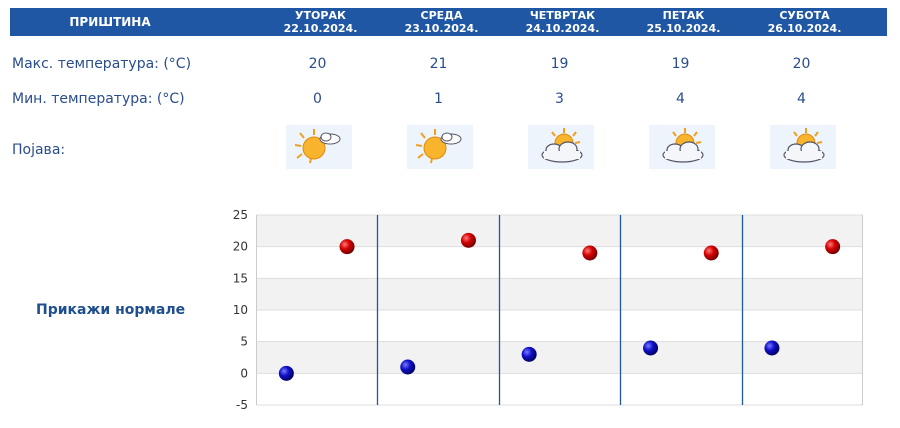 This screenshot has width=900, height=428. Describe the element at coordinates (240, 278) in the screenshot. I see `y-tick-label: 15` at that location.